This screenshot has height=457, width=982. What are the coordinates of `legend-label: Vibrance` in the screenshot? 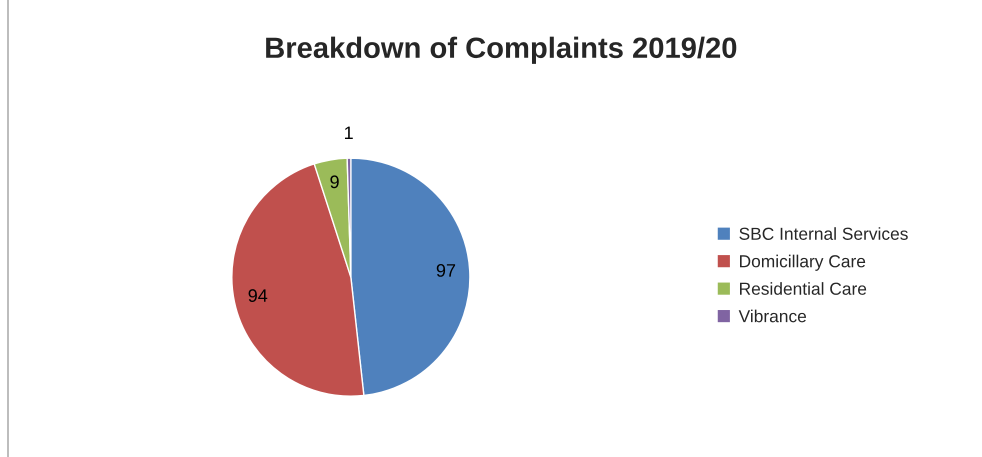 It's located at (772, 316).